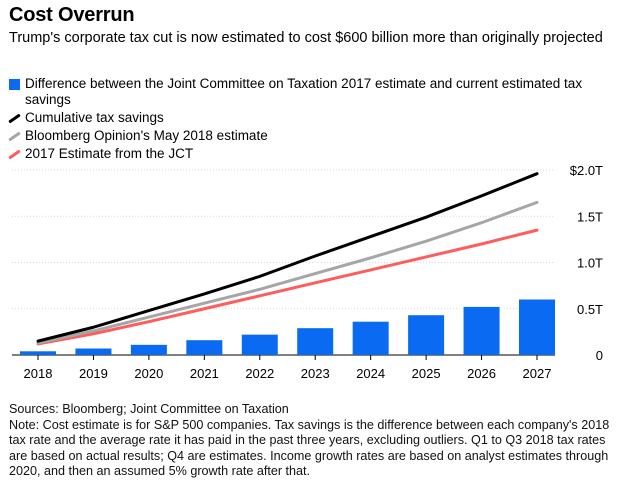 This screenshot has height=504, width=620. Describe the element at coordinates (315, 373) in the screenshot. I see `x-tick-label-2023: 2023` at that location.